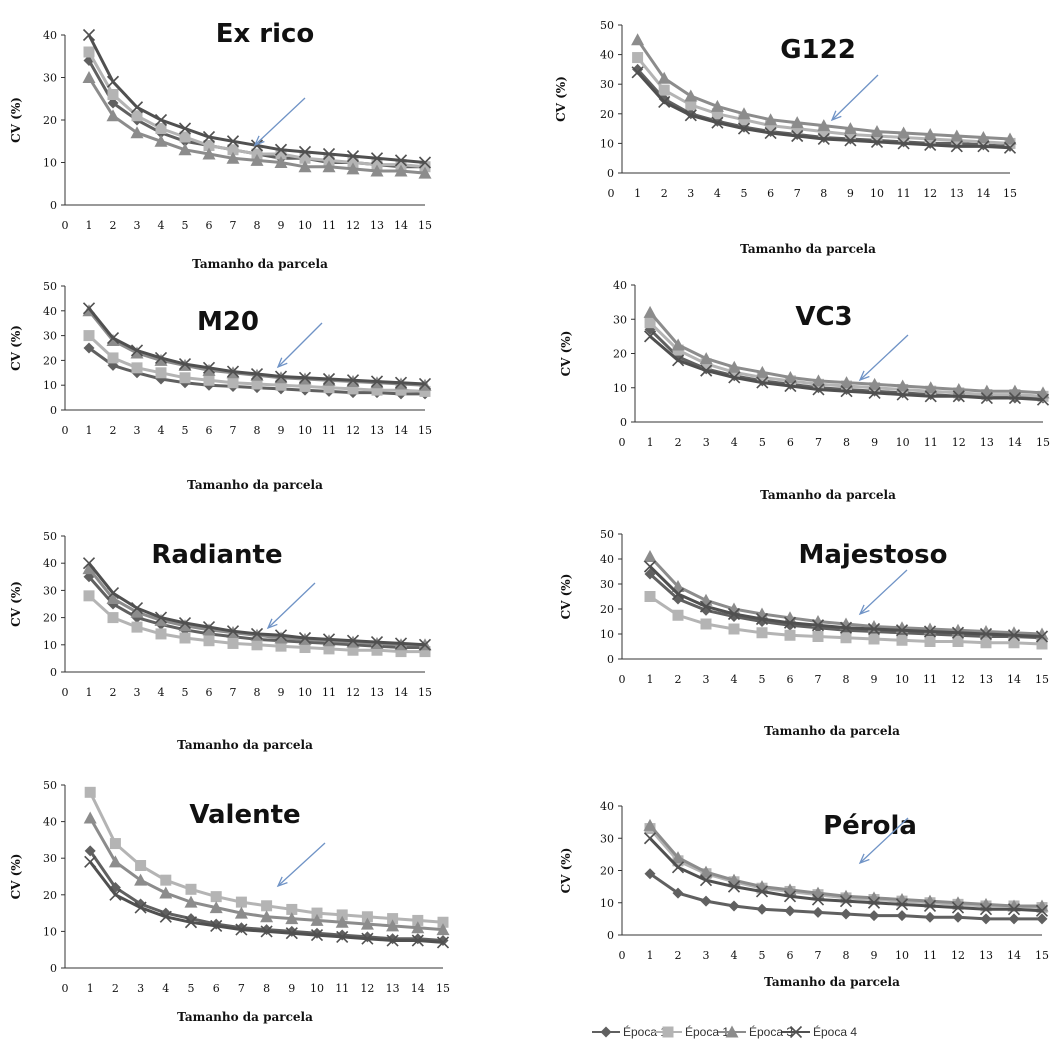  I want to click on x-tick-label: 7, so click(241, 988).